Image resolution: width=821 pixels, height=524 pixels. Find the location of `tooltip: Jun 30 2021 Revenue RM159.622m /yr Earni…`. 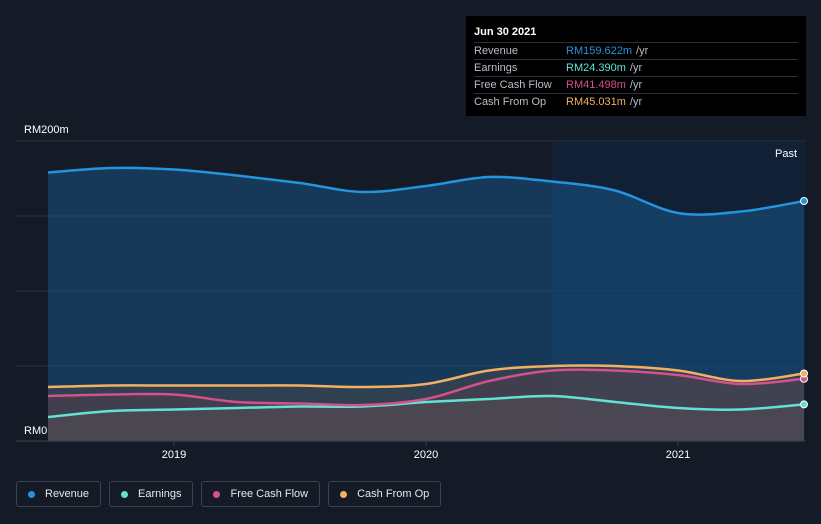

tooltip: Jun 30 2021 Revenue RM159.622m /yr Earni… is located at coordinates (636, 66).